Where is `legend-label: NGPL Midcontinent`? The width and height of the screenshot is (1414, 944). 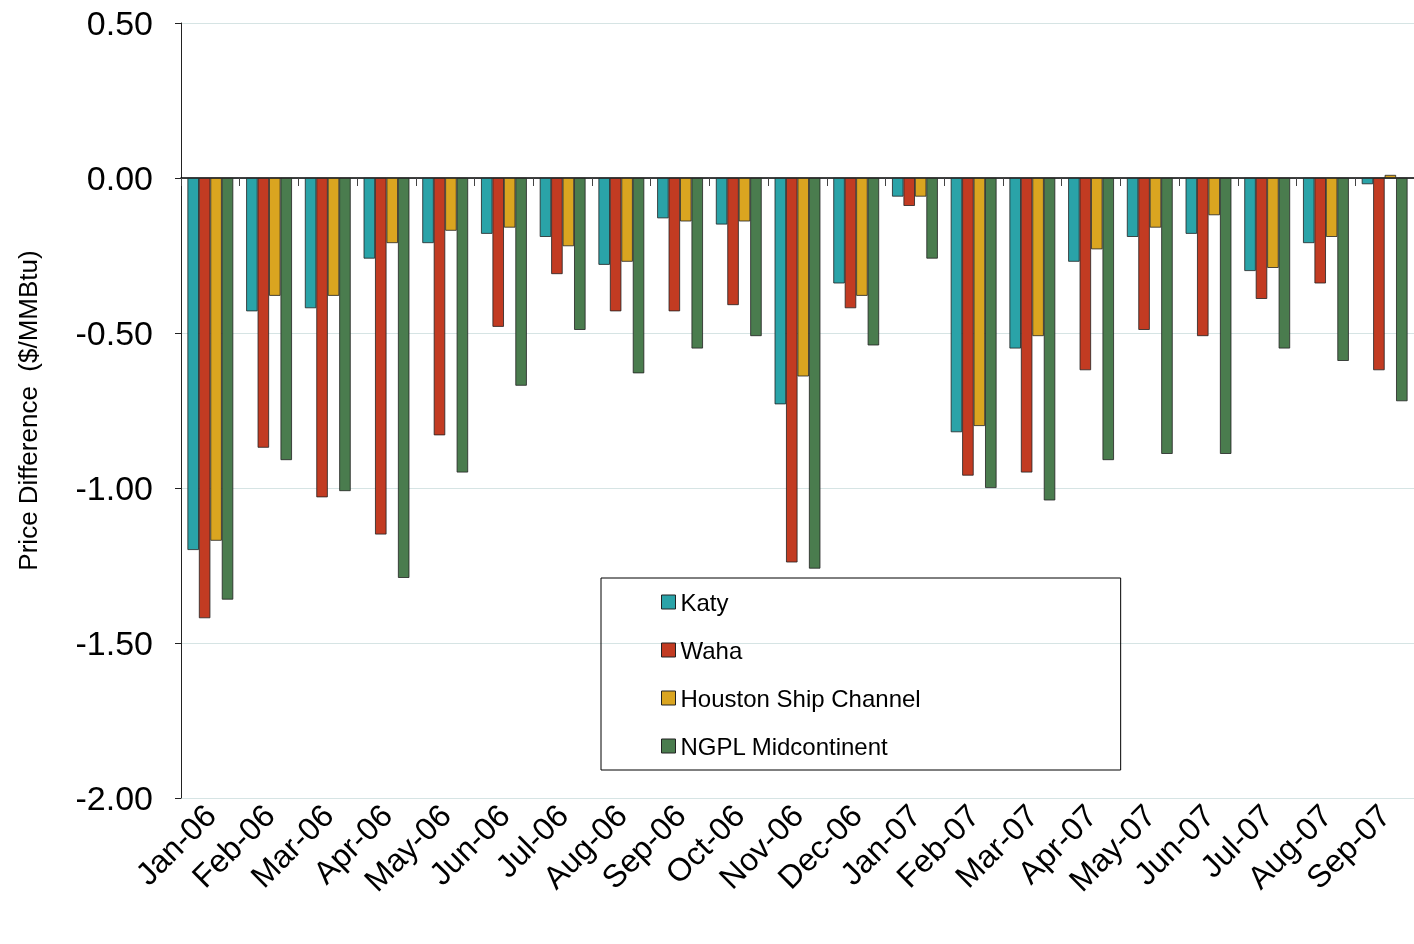 legend-label: NGPL Midcontinent is located at coordinates (784, 746).